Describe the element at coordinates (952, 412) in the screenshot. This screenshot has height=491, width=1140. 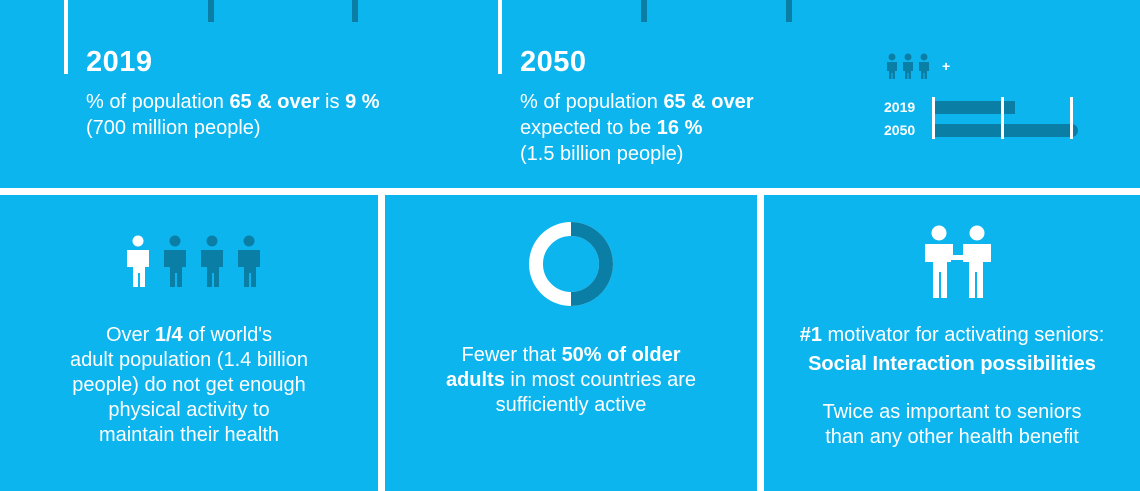
I see `social-line3: Twice as important to seniors` at that location.